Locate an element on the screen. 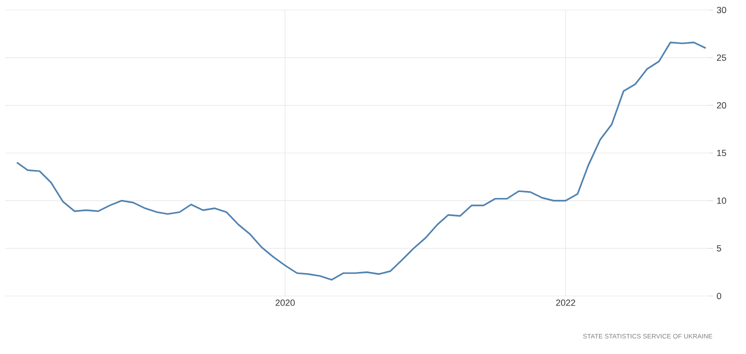 The image size is (746, 354). x-tick-label: 2020 is located at coordinates (285, 303).